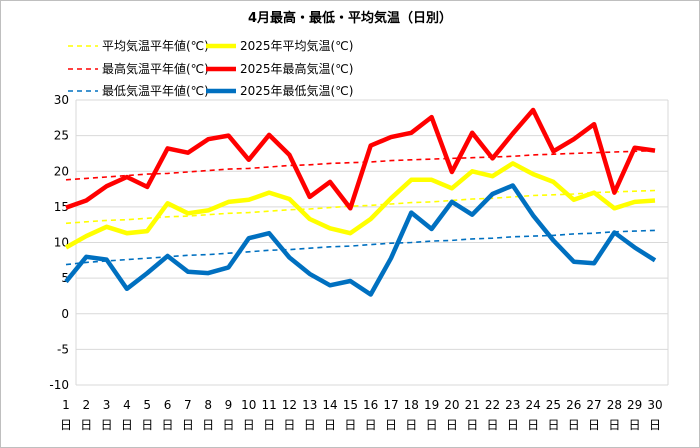 The image size is (700, 448). What do you see at coordinates (65, 278) in the screenshot?
I see `y-tick-label: 5` at bounding box center [65, 278].